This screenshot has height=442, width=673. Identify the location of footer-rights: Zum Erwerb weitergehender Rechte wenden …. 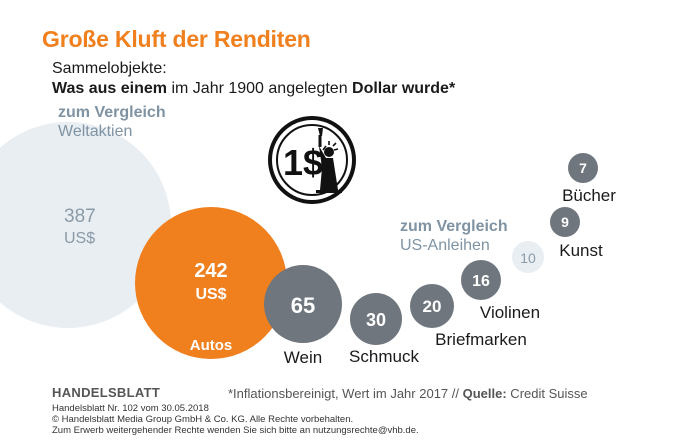
(235, 430).